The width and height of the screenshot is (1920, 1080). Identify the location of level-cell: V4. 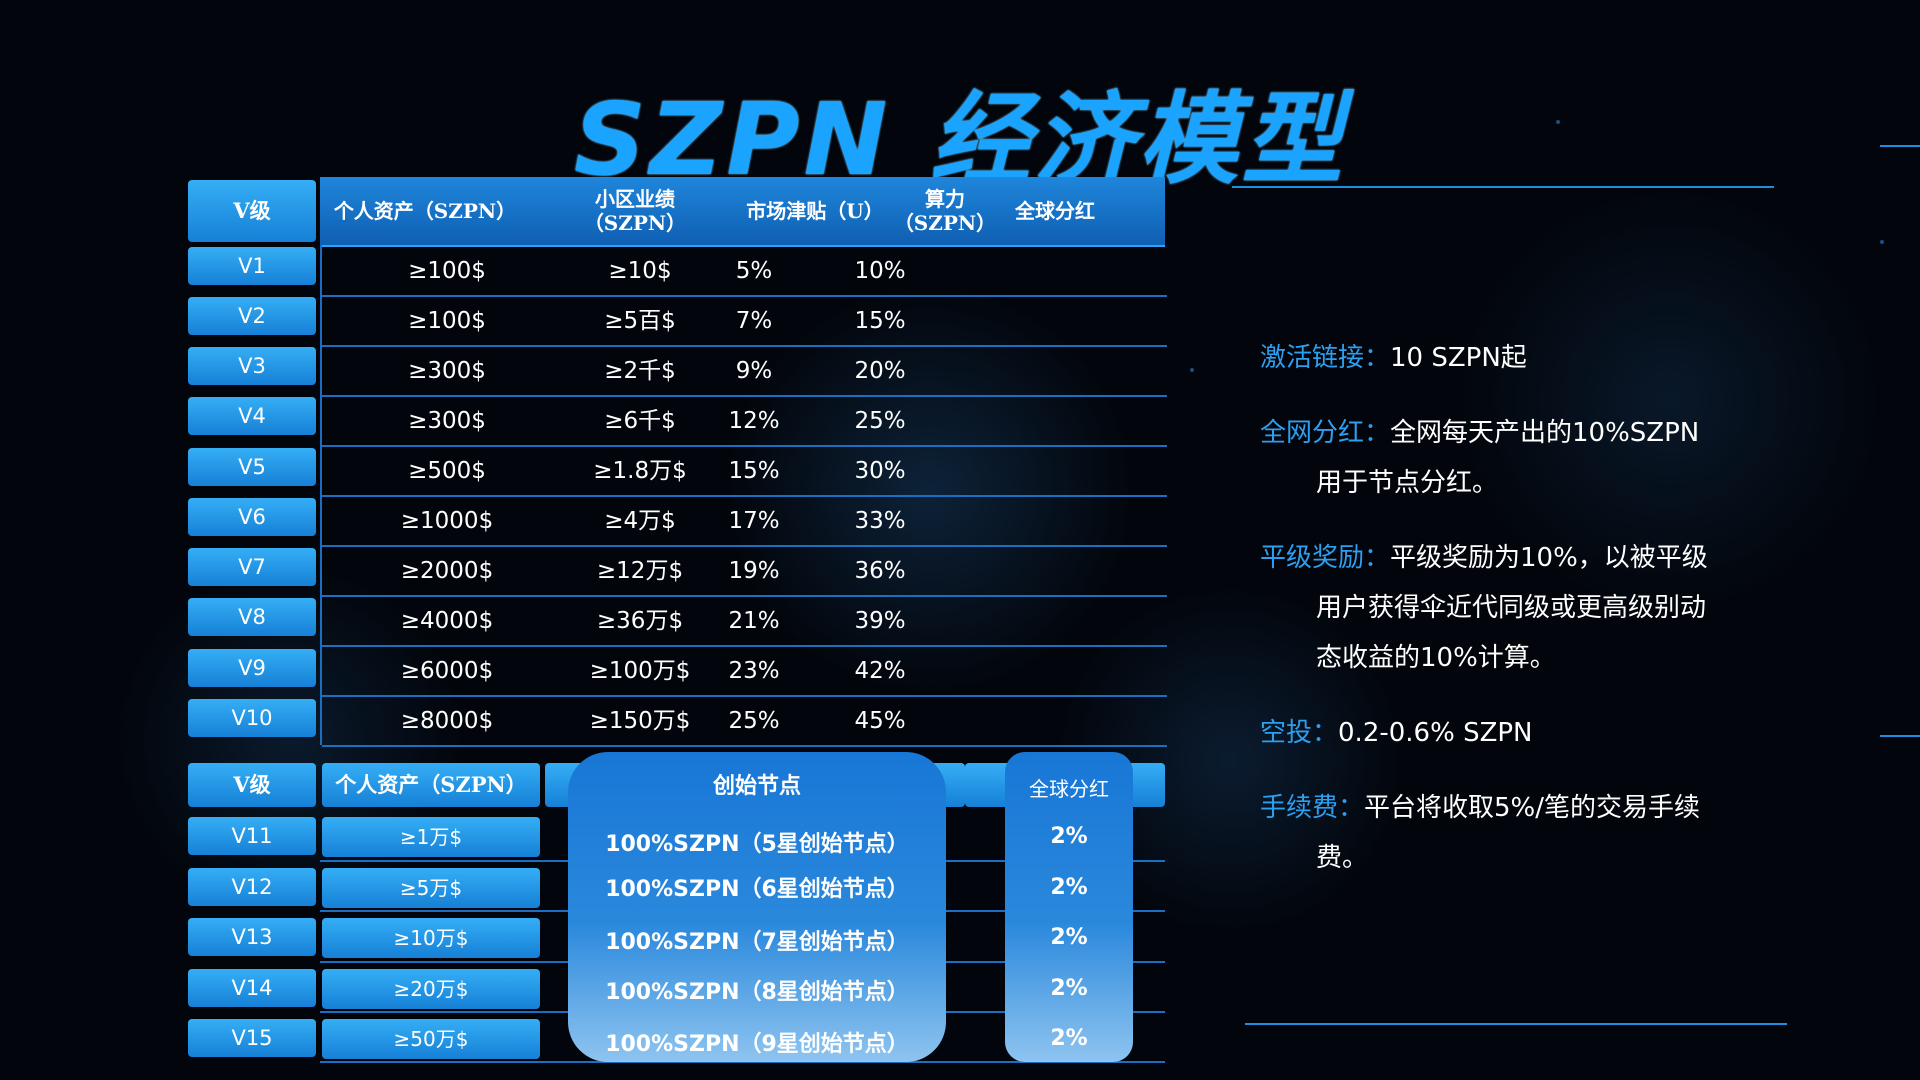
(252, 416).